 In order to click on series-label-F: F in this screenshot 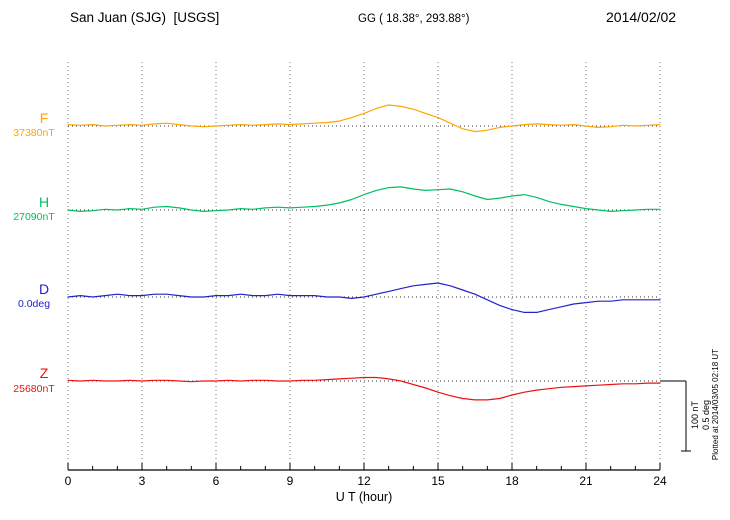, I will do `click(44, 118)`.